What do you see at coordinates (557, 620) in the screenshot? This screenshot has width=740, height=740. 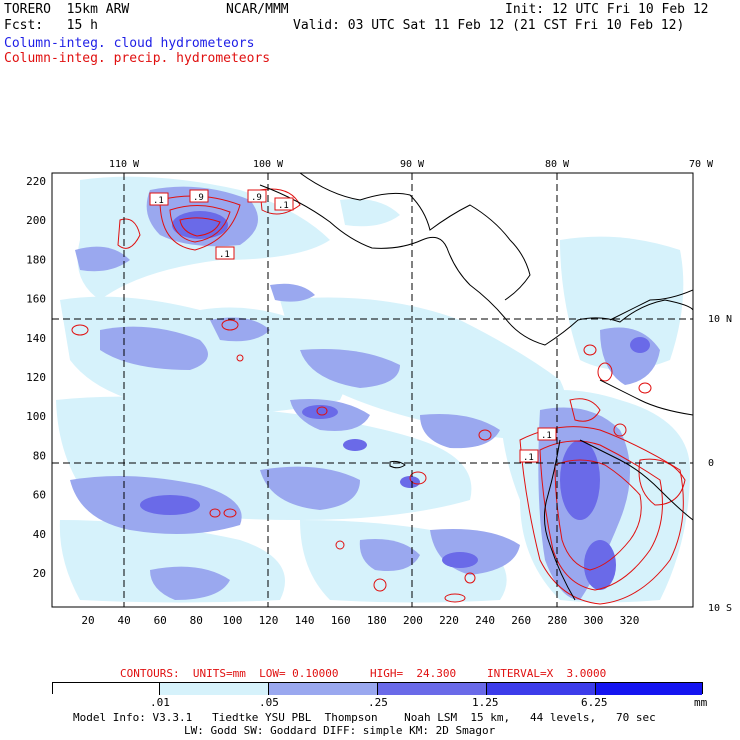 I see `x-tick-label: 280` at bounding box center [557, 620].